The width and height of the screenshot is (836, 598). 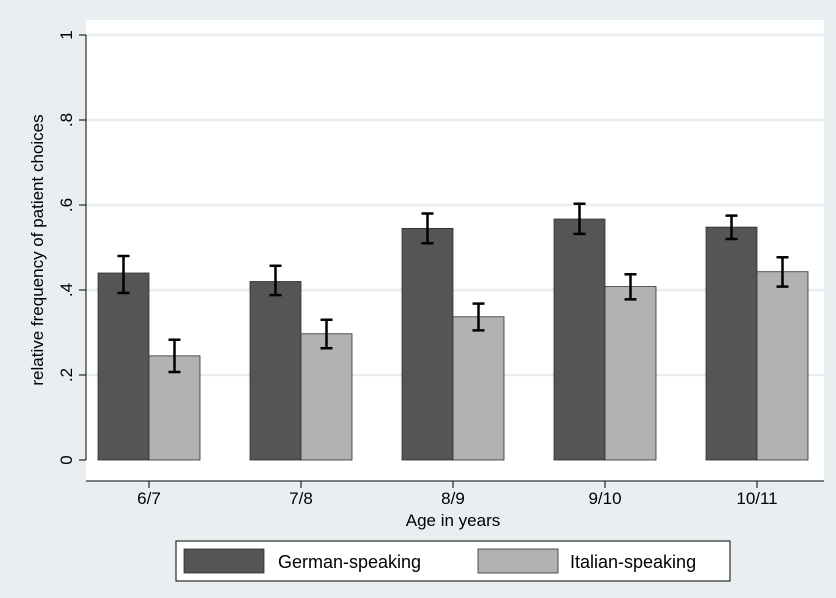 I want to click on x-axis: 6/7 7/8 8/9 9/10 10/11, so click(x=455, y=494).